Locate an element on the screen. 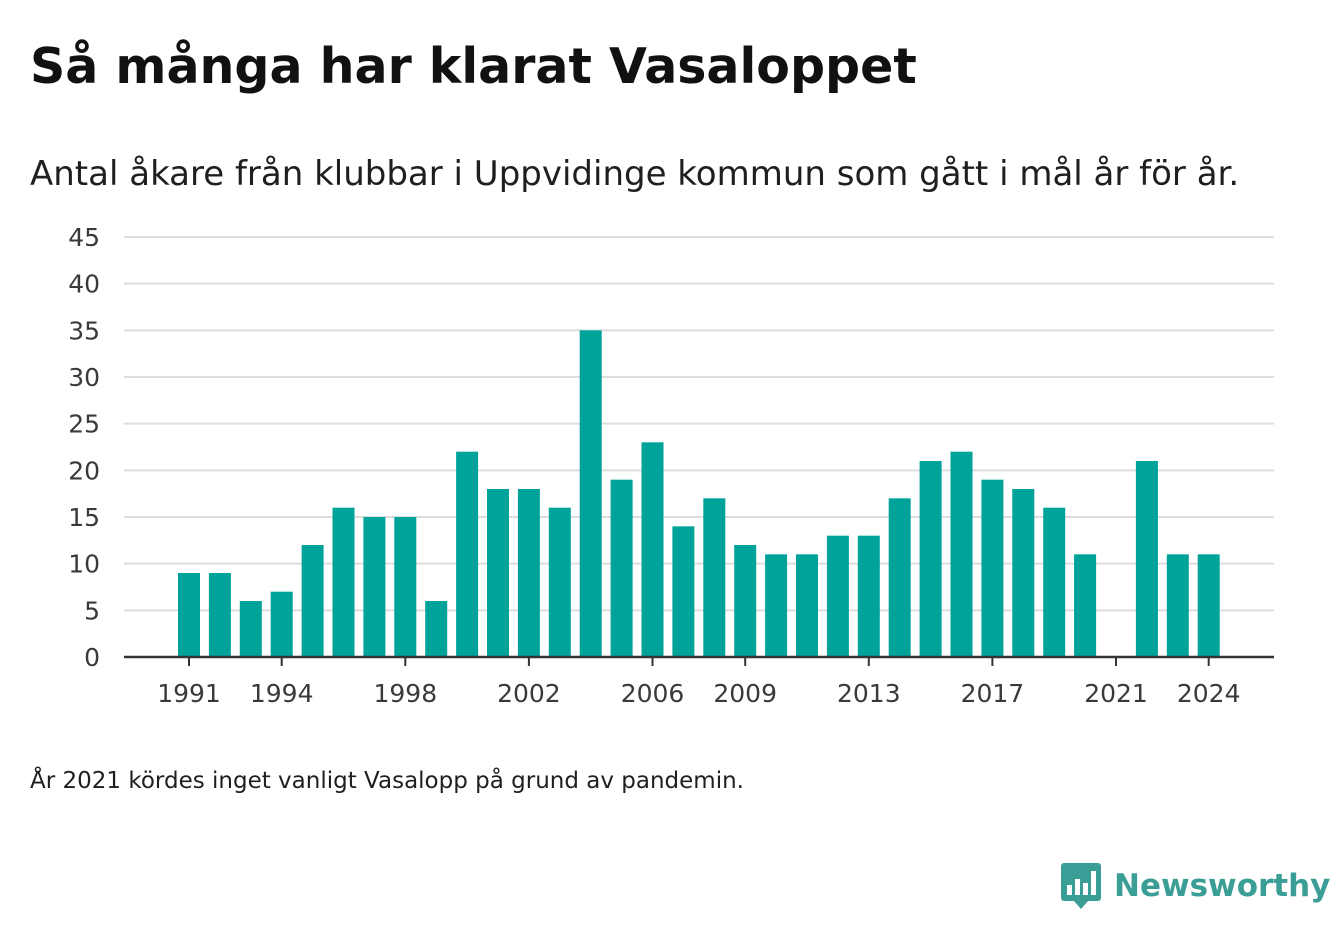 The width and height of the screenshot is (1340, 940). bar-2000 is located at coordinates (467, 554).